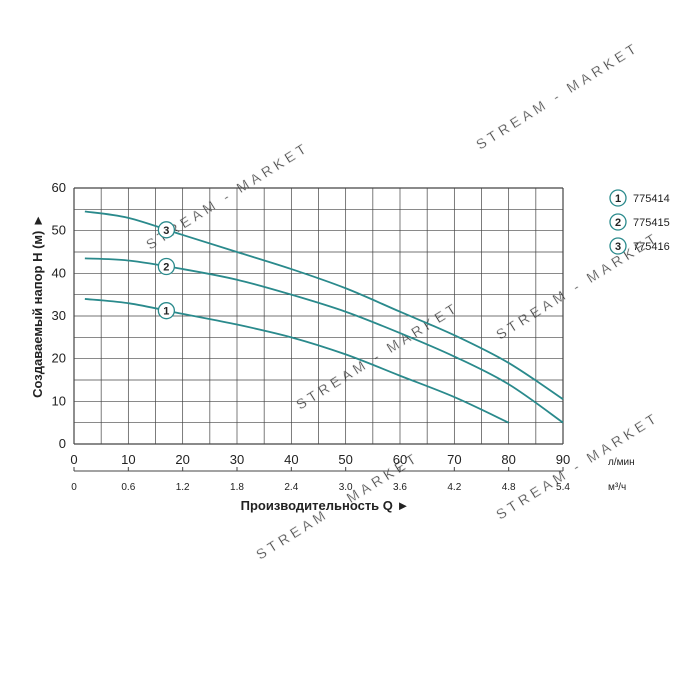 The image size is (700, 700). Describe the element at coordinates (182, 459) in the screenshot. I see `x-tick-label: 20` at that location.